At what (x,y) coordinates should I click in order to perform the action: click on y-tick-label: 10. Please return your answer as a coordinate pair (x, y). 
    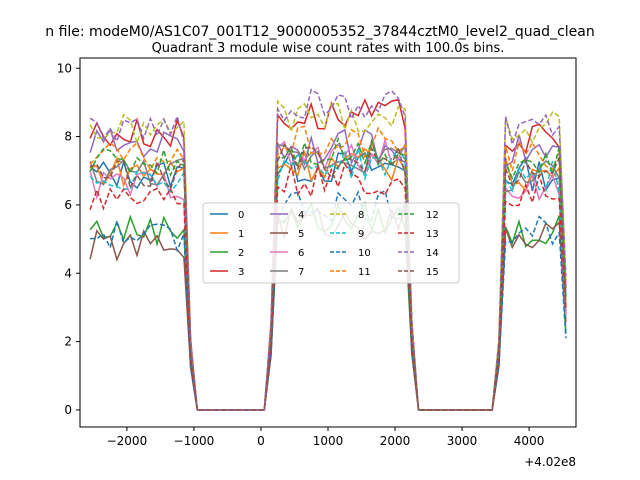
    Looking at the image, I should click on (64, 68).